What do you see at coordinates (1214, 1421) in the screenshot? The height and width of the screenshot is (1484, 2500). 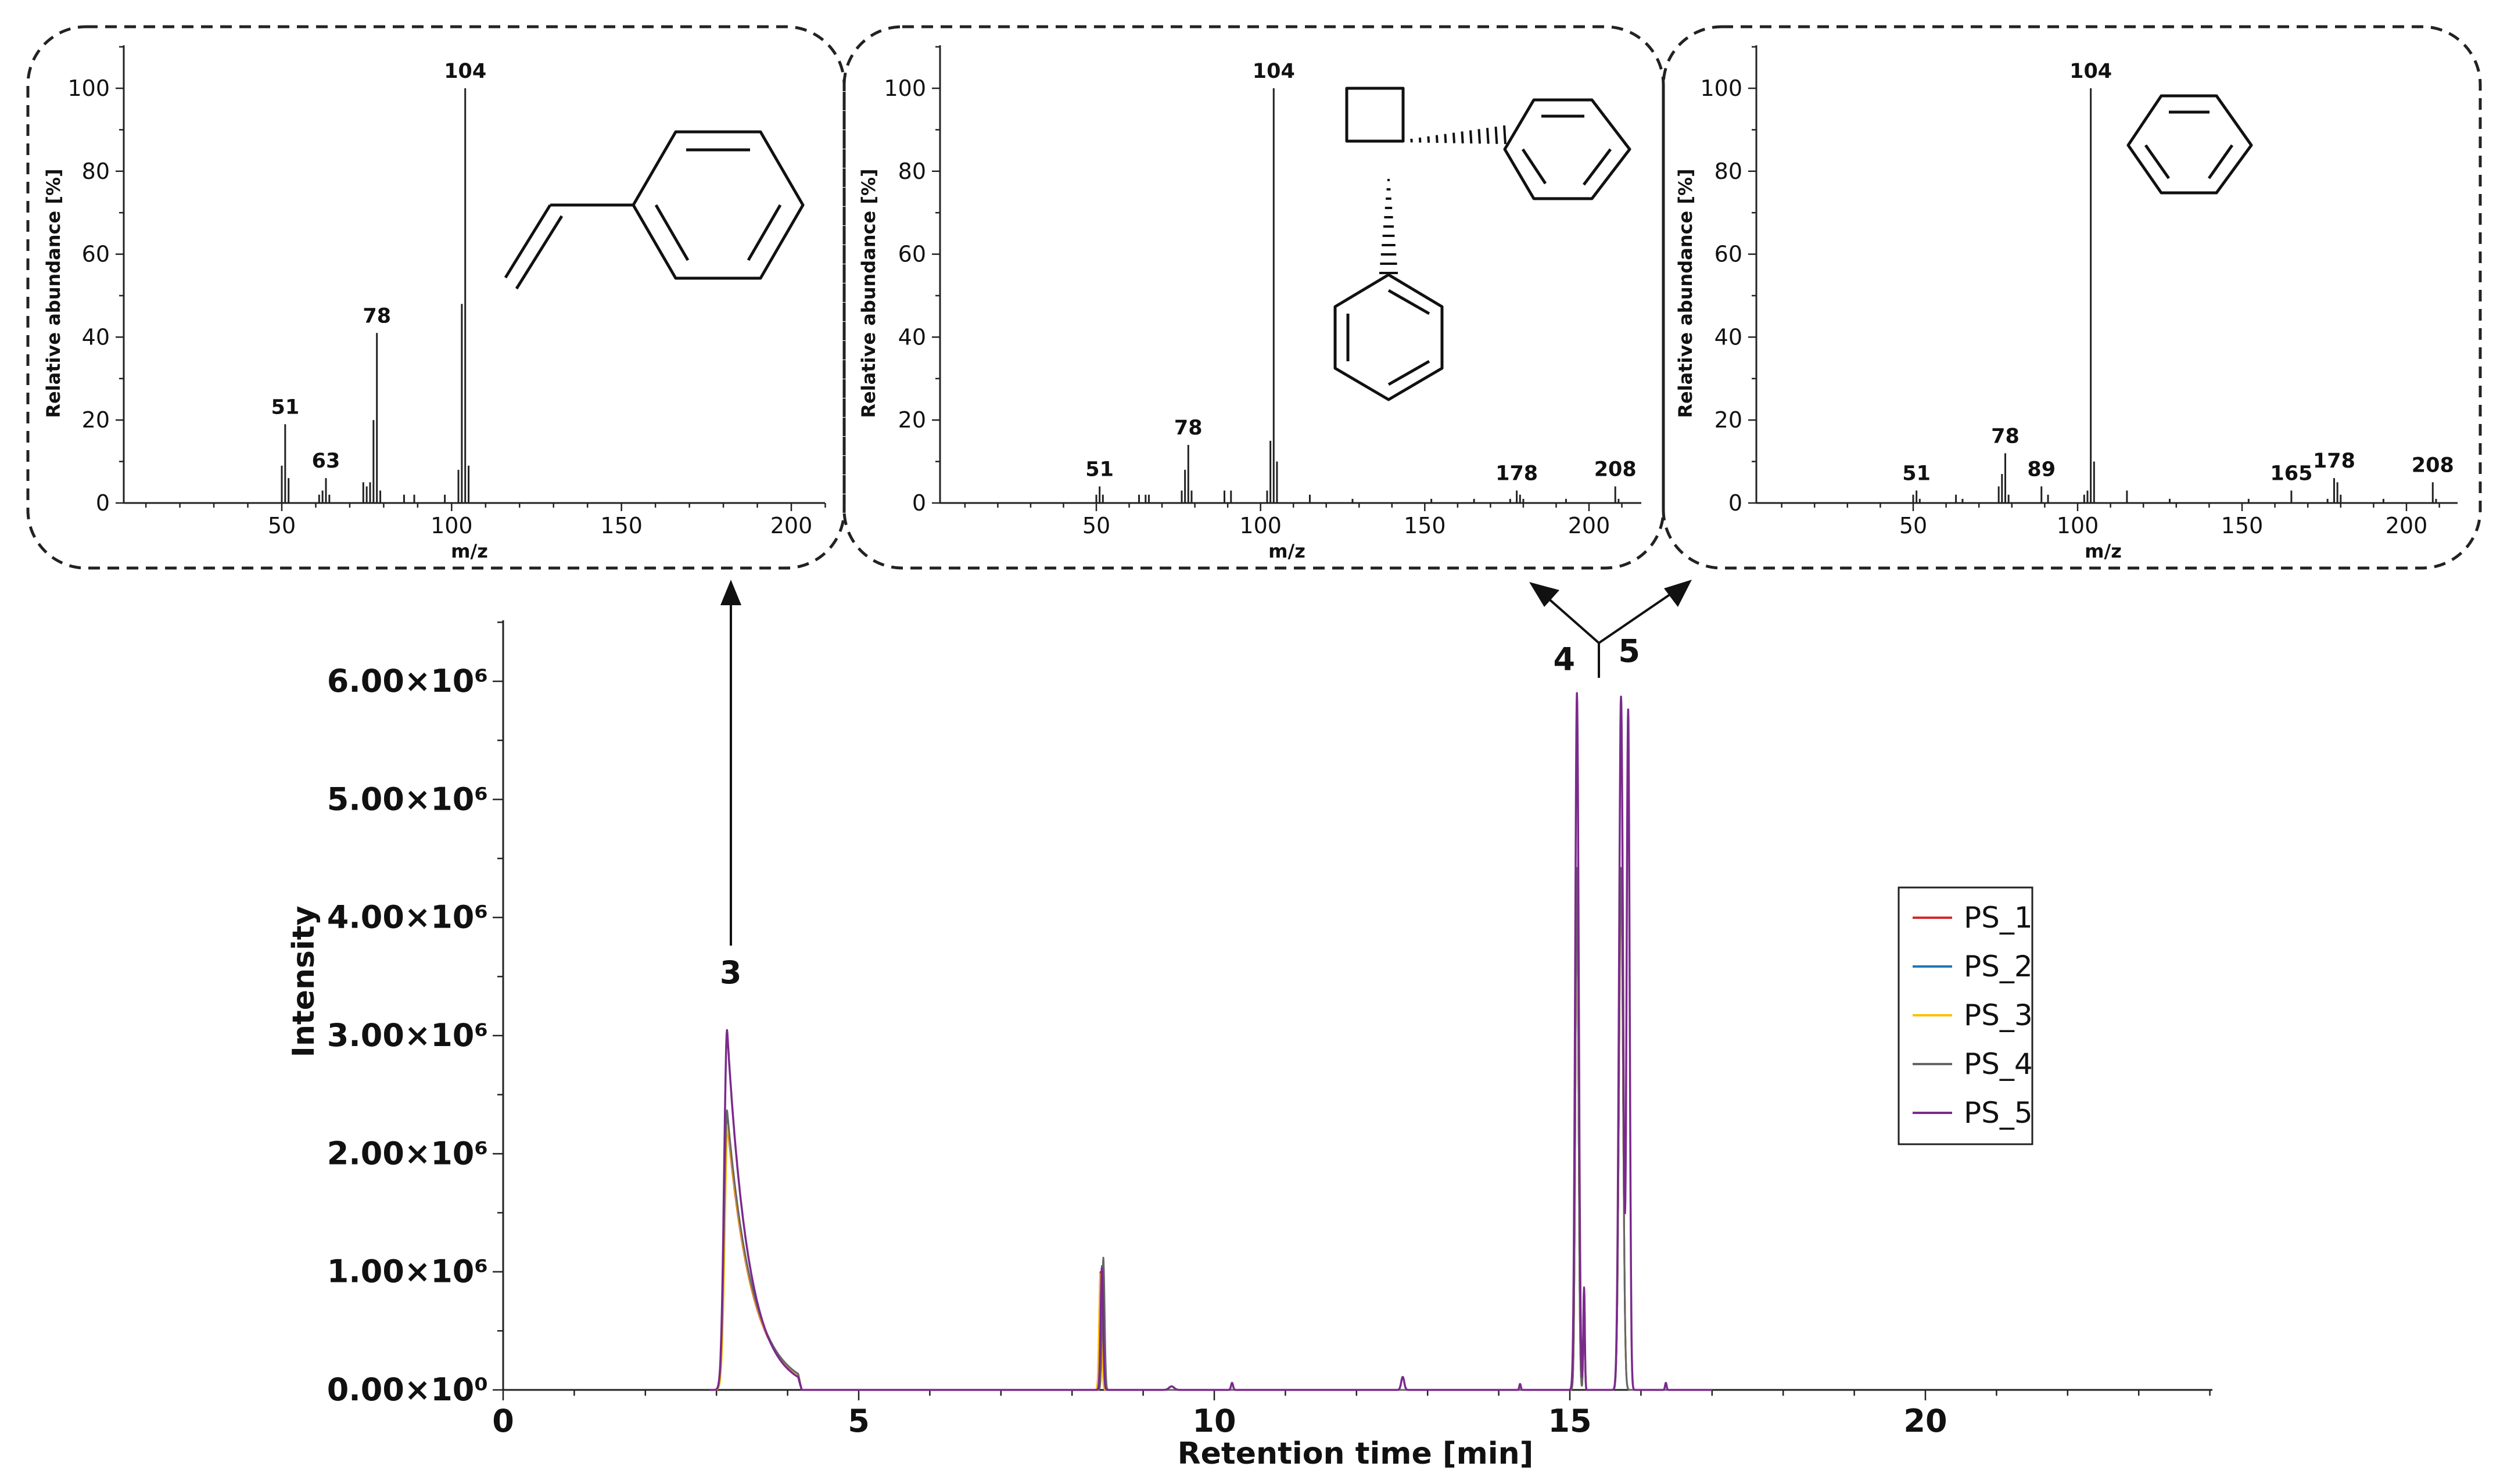 I see `chrom-x-tick-label: 10` at bounding box center [1214, 1421].